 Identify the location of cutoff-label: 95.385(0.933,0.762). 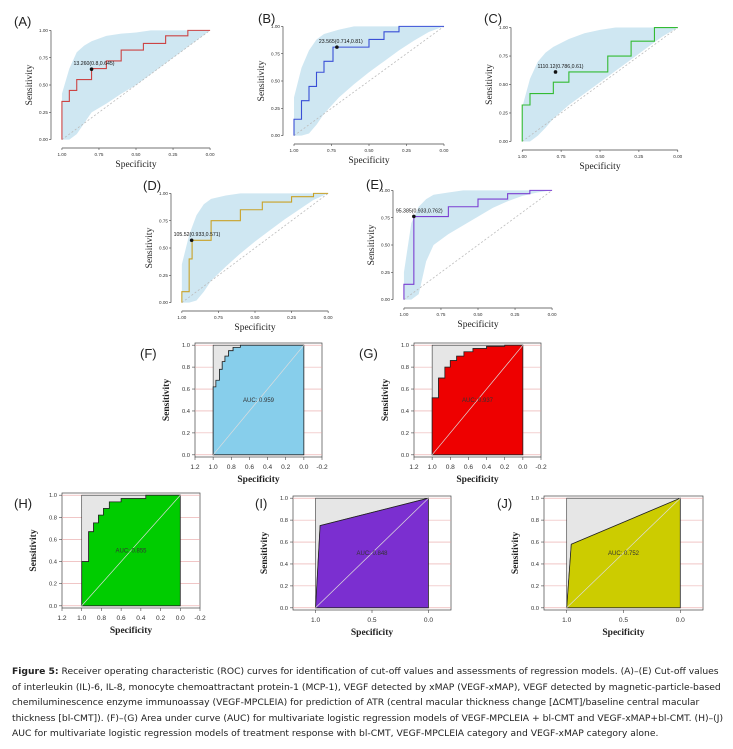
(419, 211).